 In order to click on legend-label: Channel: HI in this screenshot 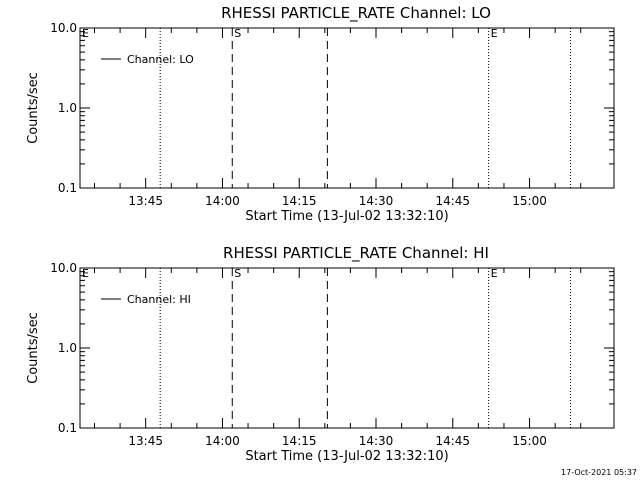, I will do `click(159, 299)`.